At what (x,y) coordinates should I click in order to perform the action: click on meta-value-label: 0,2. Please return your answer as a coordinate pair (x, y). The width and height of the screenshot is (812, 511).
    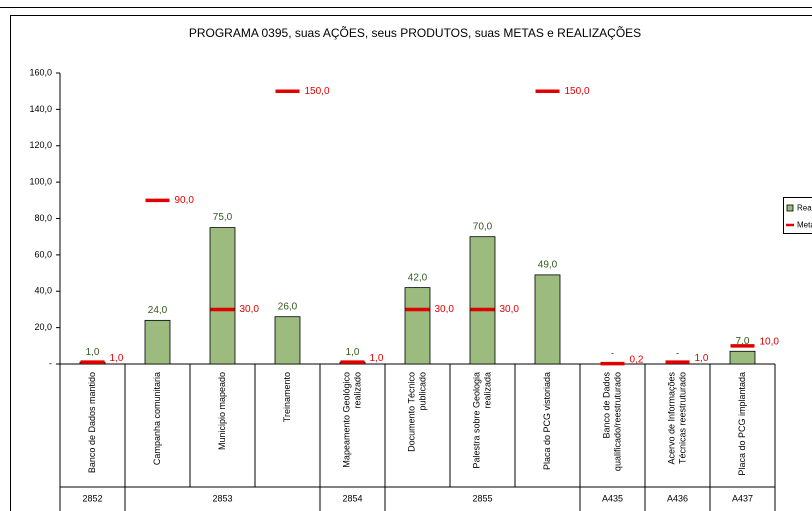
    Looking at the image, I should click on (637, 359).